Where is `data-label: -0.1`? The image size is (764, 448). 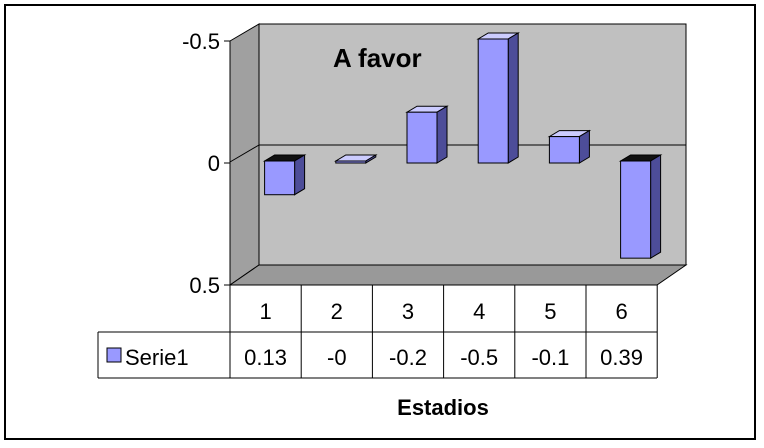
data-label: -0.1 is located at coordinates (550, 357).